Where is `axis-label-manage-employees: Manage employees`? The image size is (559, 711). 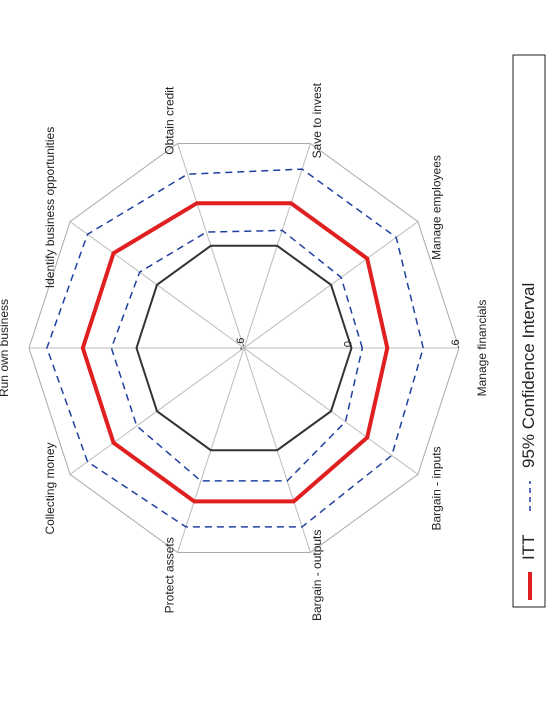
axis-label-manage-employees: Manage employees is located at coordinates (437, 207).